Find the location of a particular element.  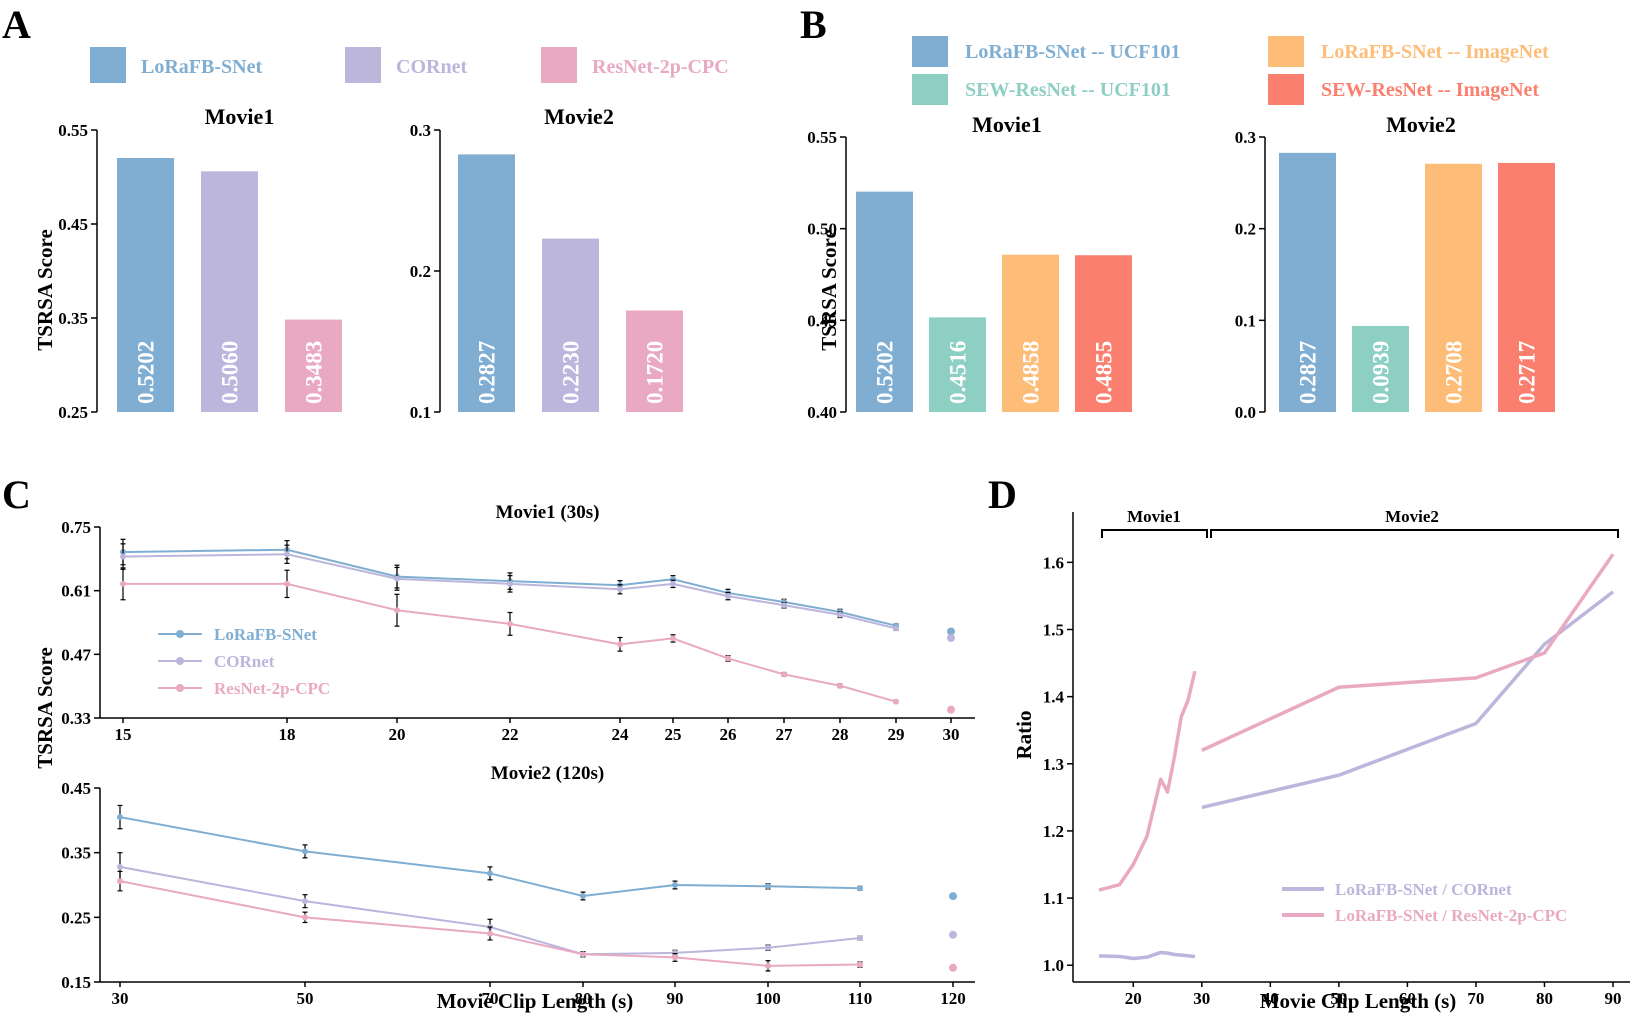

C2-xtick-label: 80 is located at coordinates (583, 998).